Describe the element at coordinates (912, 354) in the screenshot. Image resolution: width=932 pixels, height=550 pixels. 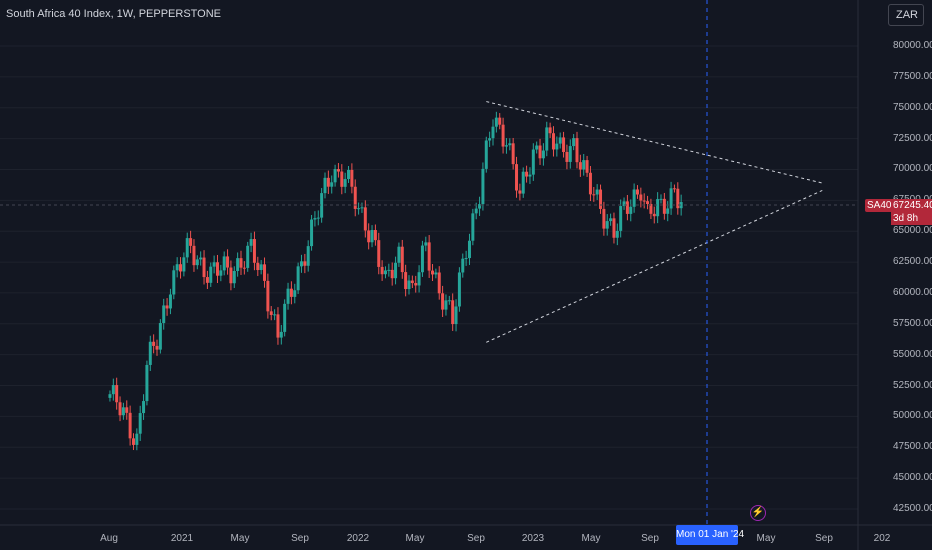
I see `price-tick-label: 55000.00` at that location.